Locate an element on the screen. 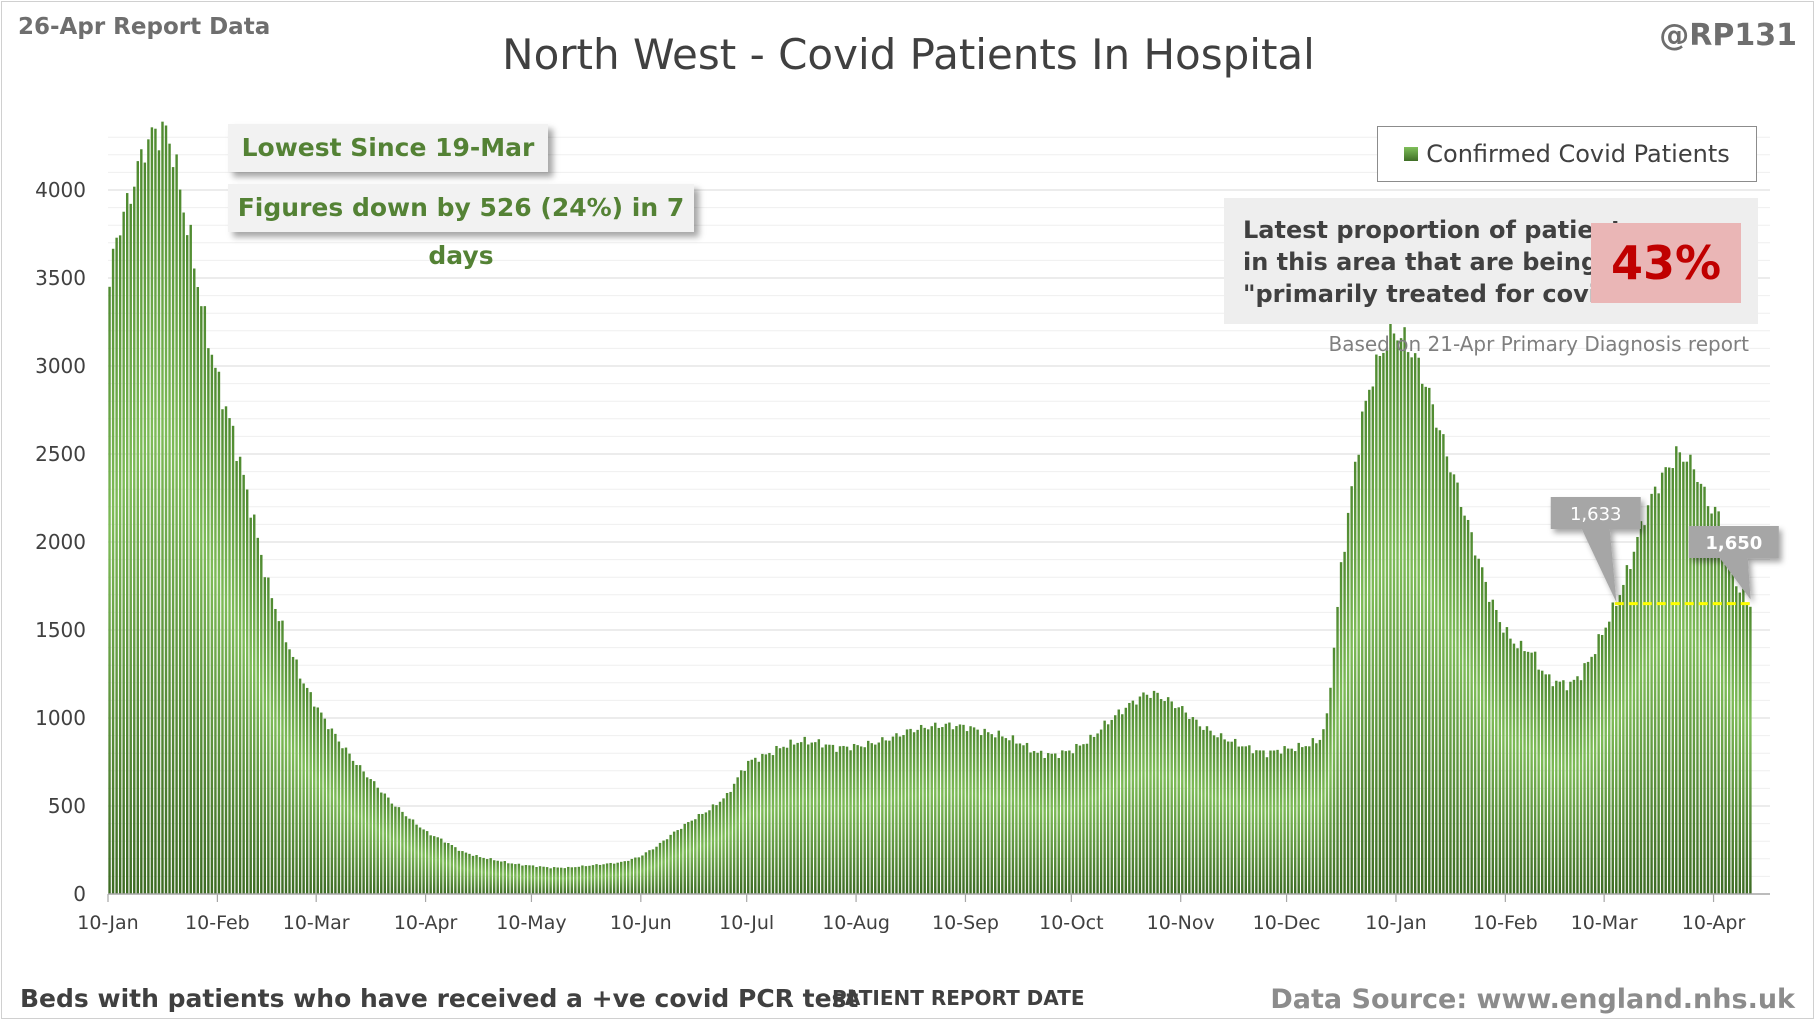 This screenshot has height=1022, width=1817. x-tick-label: 10-Sep is located at coordinates (965, 923).